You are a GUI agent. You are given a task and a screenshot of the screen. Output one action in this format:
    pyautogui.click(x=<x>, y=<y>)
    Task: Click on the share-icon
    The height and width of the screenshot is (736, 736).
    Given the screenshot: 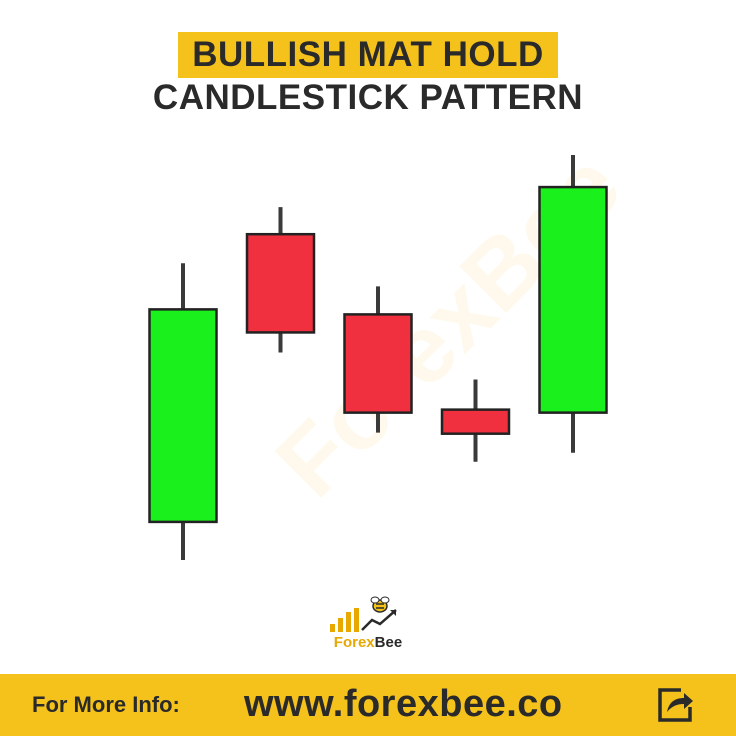 What is the action you would take?
    pyautogui.click(x=675, y=705)
    